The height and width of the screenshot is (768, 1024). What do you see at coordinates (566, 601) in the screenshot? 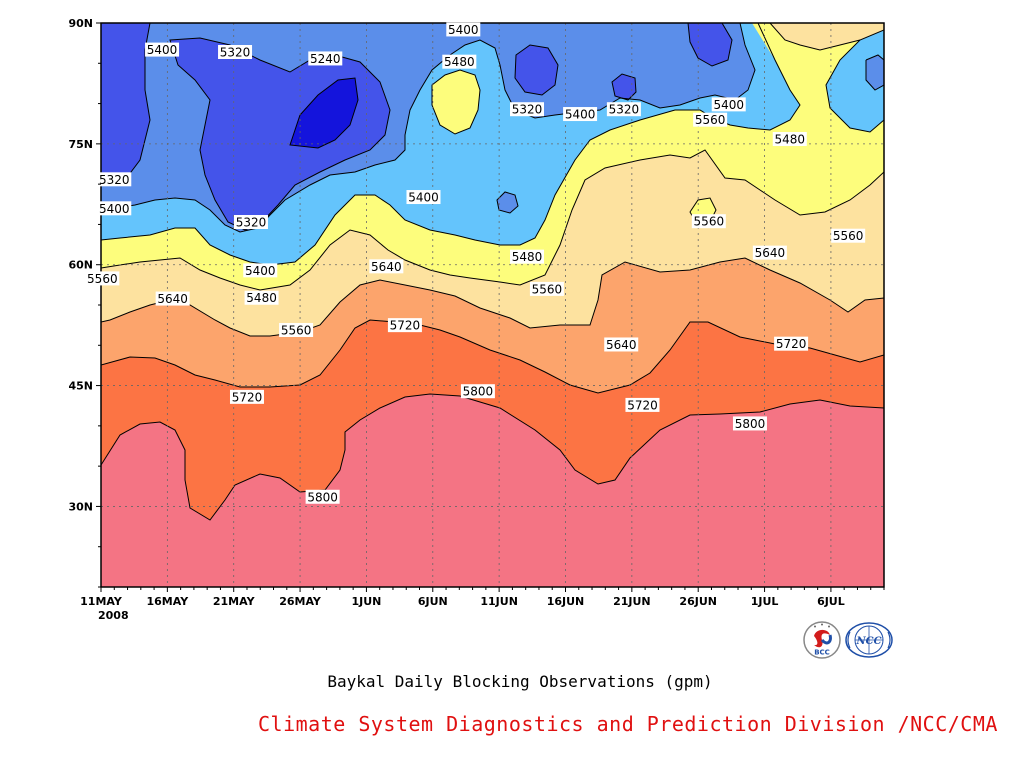
I see `x-tick-label: 16JUN` at bounding box center [566, 601].